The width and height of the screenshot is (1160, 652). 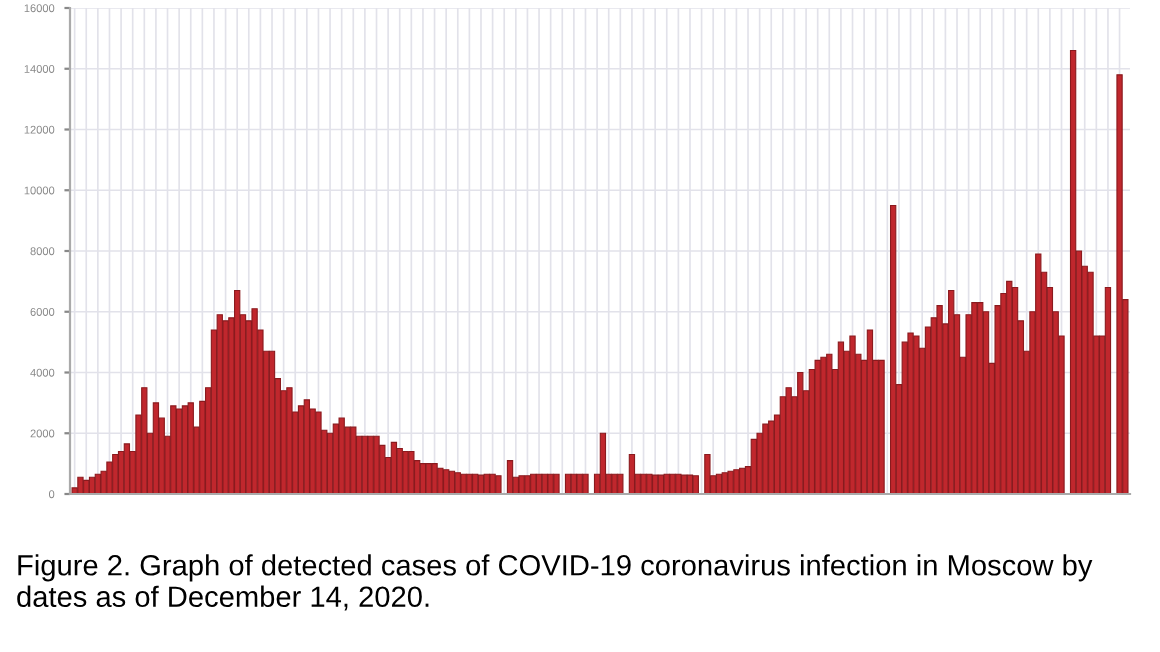 What do you see at coordinates (555, 582) in the screenshot?
I see `caption: Figure 2. Graph of detected cases of COVID-19 coronavirus infection in Moscow by dates as of December 14, 2020.` at bounding box center [555, 582].